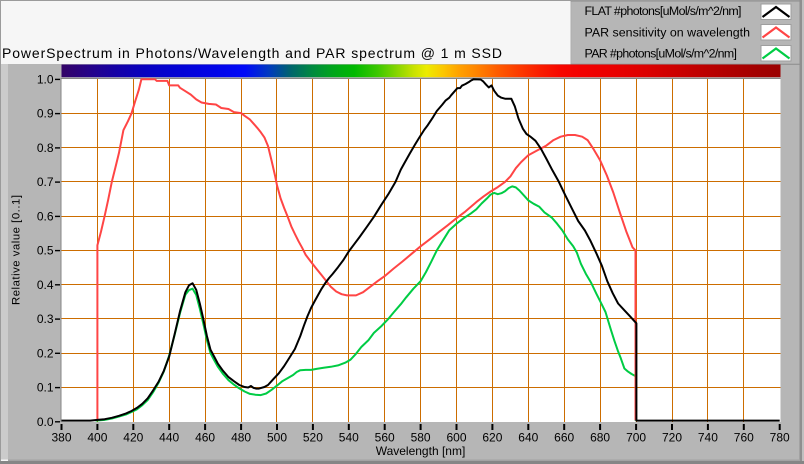 The height and width of the screenshot is (464, 804). Describe the element at coordinates (780, 438) in the screenshot. I see `svg-text: 780` at that location.